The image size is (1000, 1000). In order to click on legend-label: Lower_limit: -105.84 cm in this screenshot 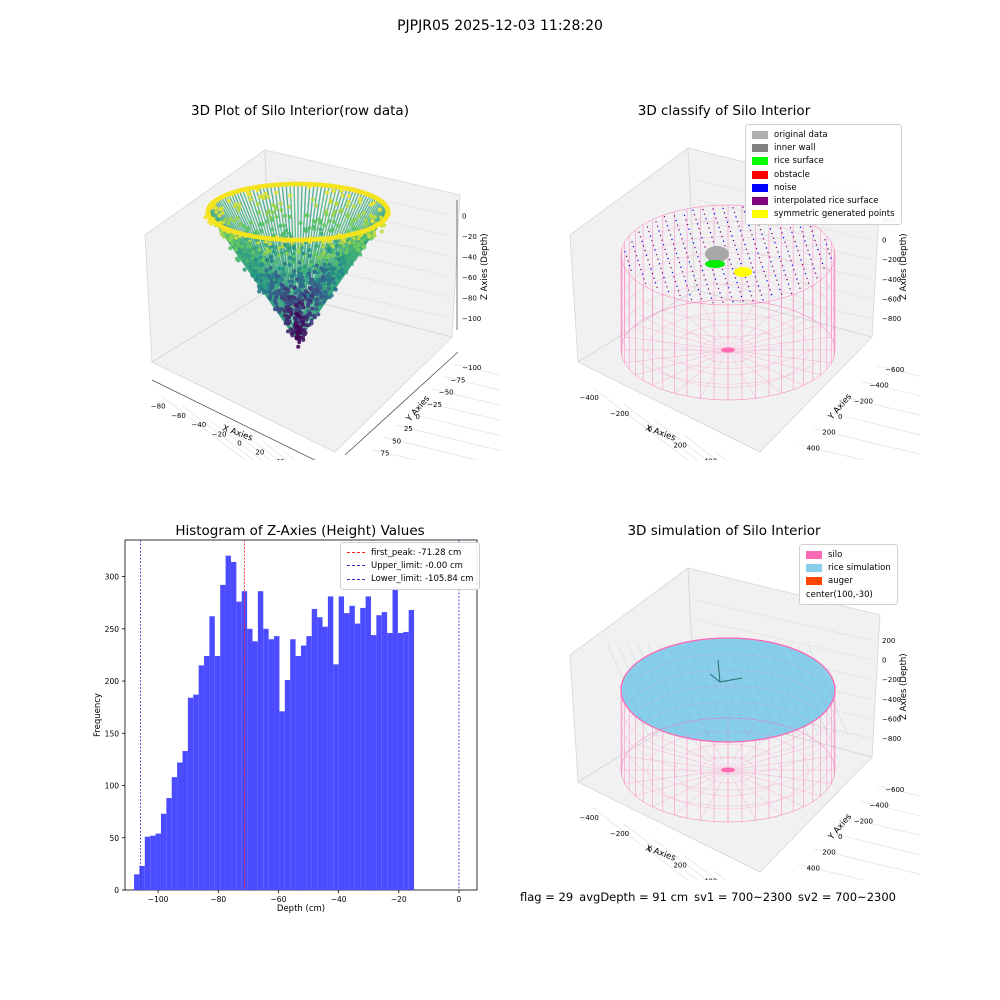, I will do `click(422, 579)`.